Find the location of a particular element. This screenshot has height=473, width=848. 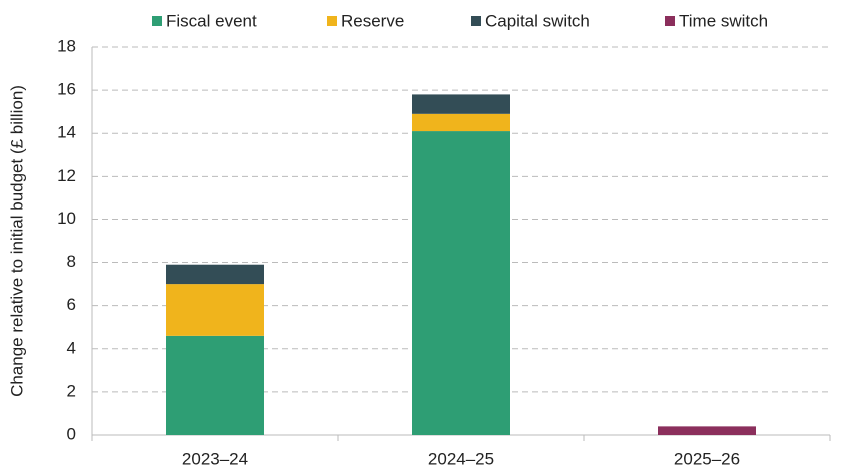

x-tick-label: 2023–24 is located at coordinates (215, 458).